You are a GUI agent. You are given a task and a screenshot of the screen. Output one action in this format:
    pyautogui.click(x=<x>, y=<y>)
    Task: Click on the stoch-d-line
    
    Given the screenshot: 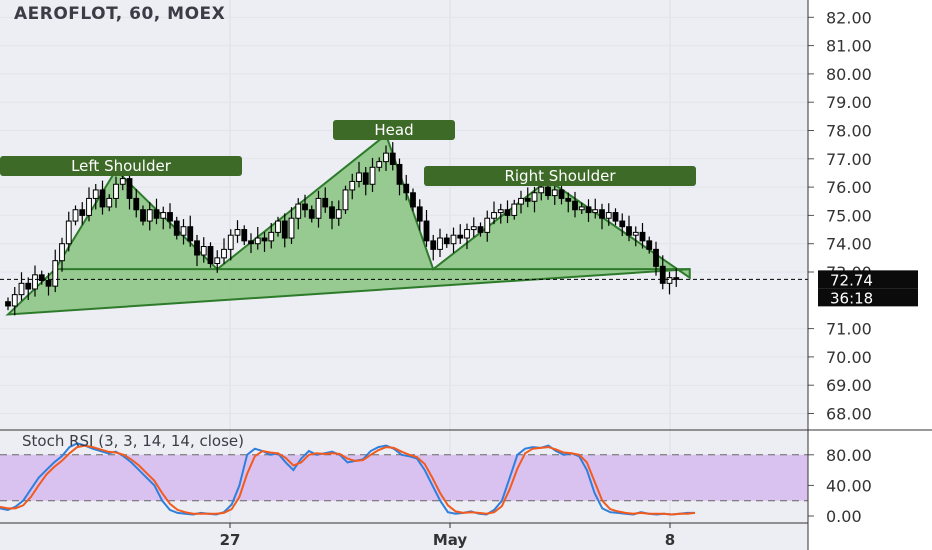 What is the action you would take?
    pyautogui.click(x=348, y=480)
    